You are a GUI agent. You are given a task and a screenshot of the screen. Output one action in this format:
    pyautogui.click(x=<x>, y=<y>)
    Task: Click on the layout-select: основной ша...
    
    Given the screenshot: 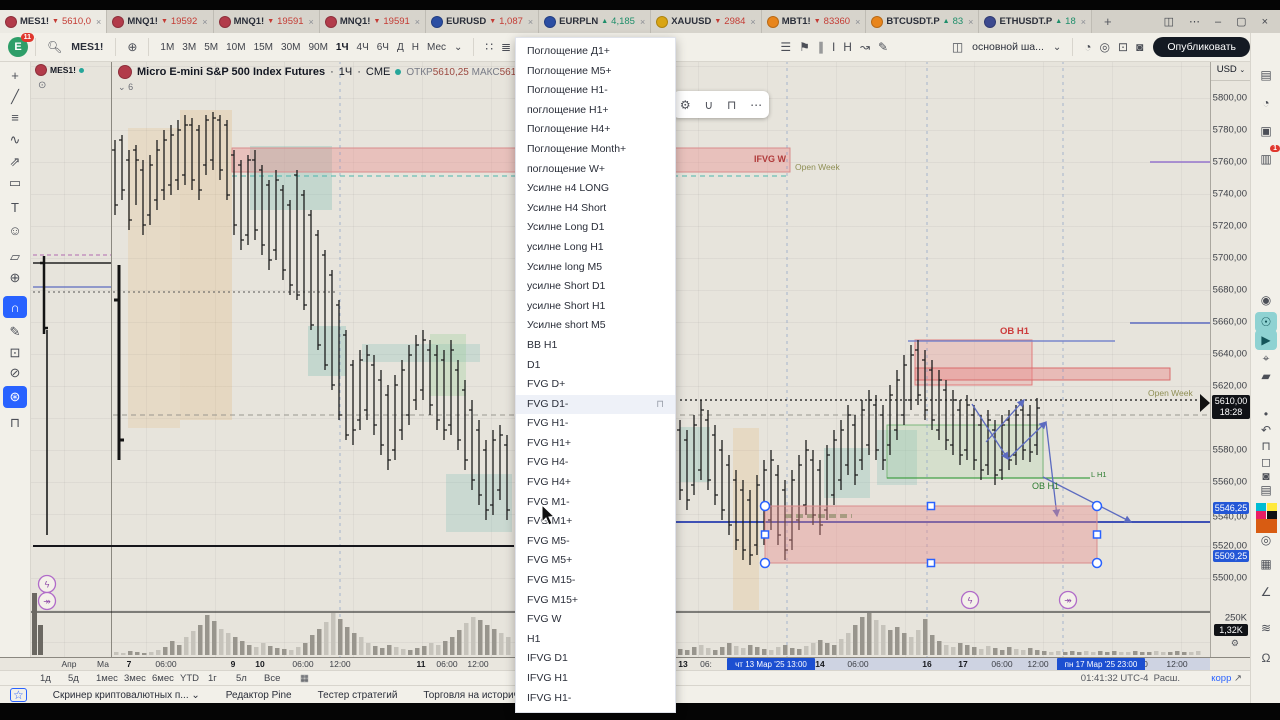 What is the action you would take?
    pyautogui.click(x=1008, y=47)
    